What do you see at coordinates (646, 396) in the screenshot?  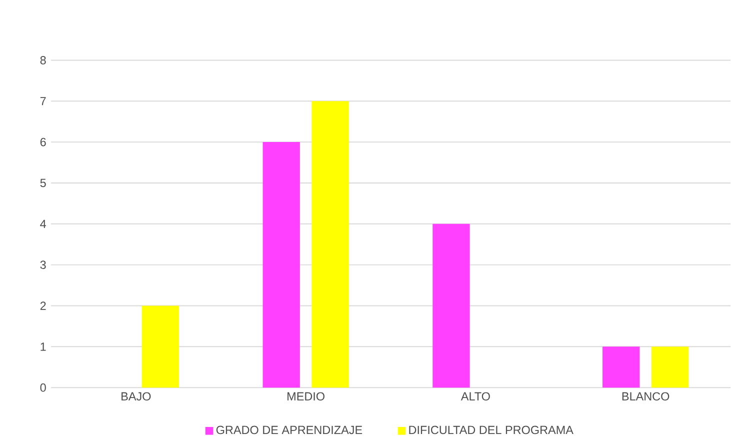 I see `x-tick-label: BLANCO` at bounding box center [646, 396].